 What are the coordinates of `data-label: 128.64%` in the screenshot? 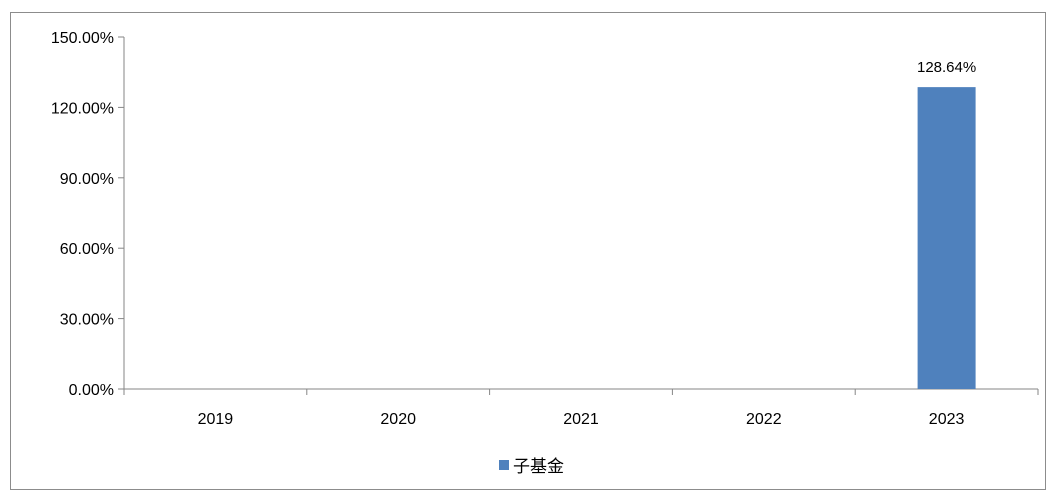 It's located at (946, 67).